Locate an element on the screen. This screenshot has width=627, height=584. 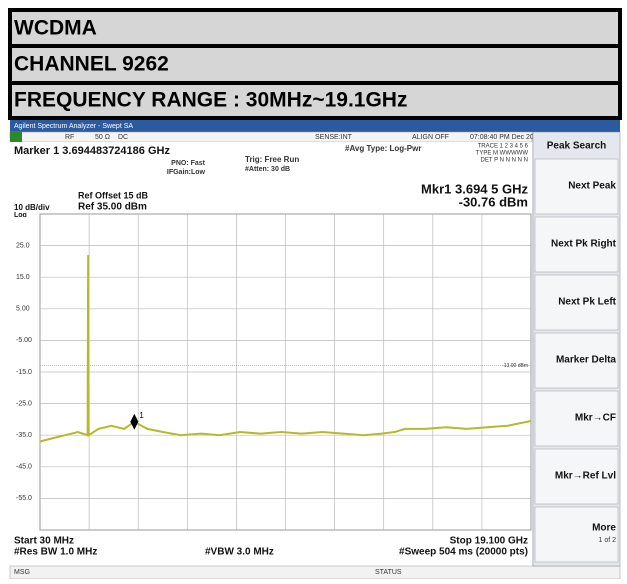
footer: #Sweep 504 ms (20000 pts) is located at coordinates (463, 552).